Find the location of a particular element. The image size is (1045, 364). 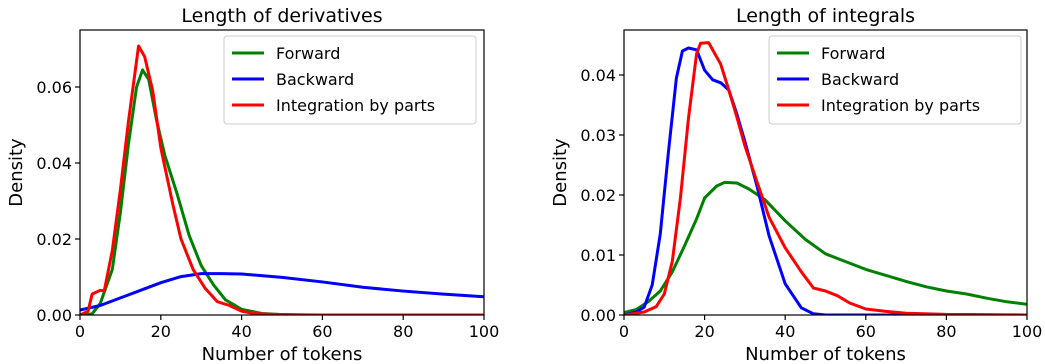

chart-title: Length of integrals is located at coordinates (825, 16).